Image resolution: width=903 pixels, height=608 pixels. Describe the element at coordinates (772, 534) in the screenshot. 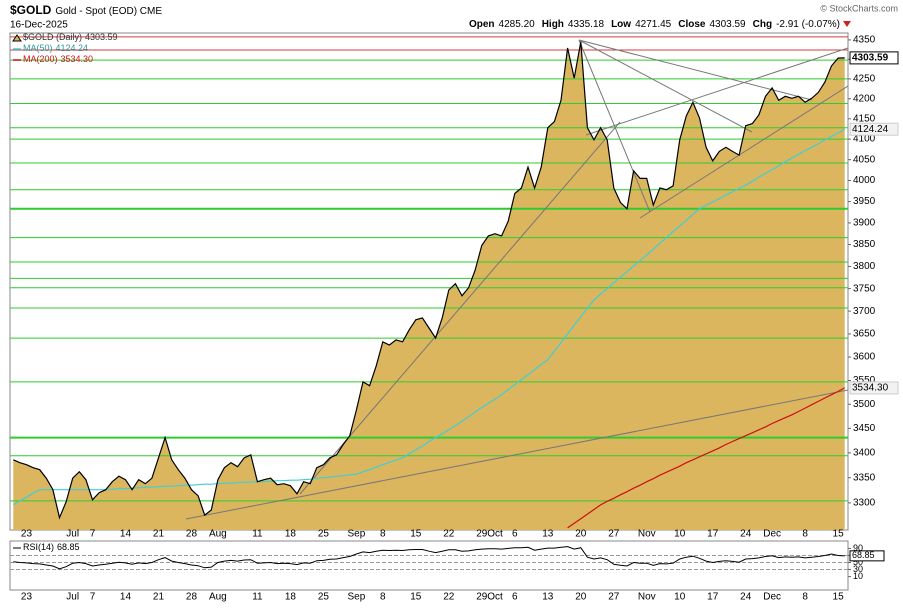

I see `x-tick-label: Dec` at that location.